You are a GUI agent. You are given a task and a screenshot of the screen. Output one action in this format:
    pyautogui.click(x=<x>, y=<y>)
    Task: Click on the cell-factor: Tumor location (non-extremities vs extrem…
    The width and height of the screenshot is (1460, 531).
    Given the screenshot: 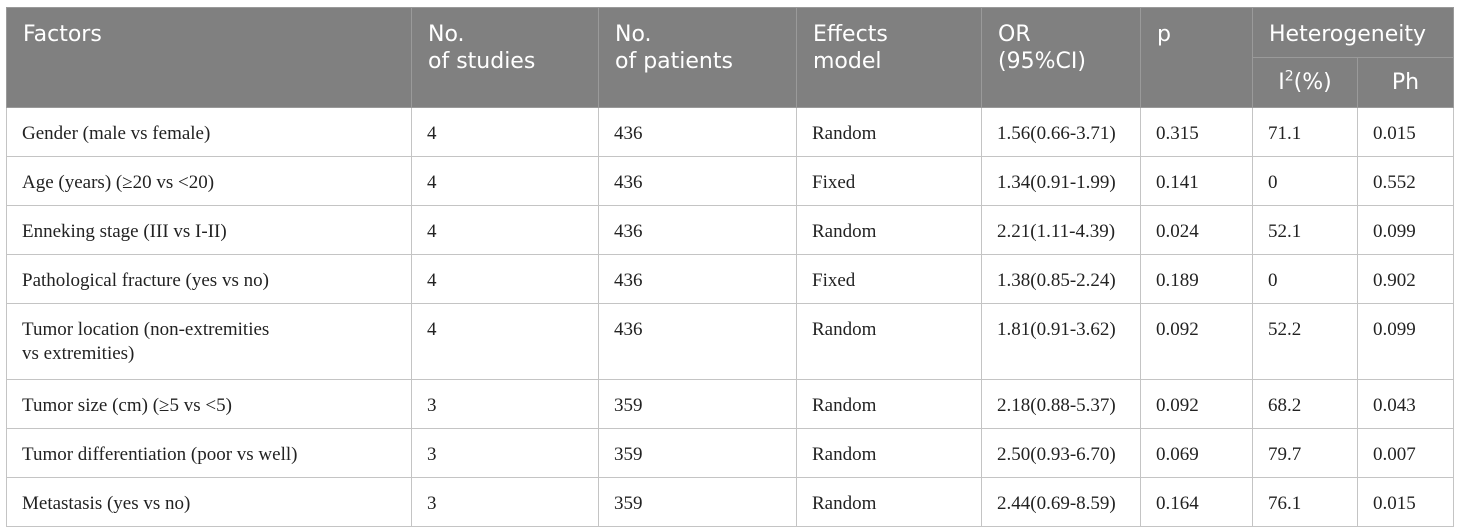 What is the action you would take?
    pyautogui.click(x=209, y=341)
    